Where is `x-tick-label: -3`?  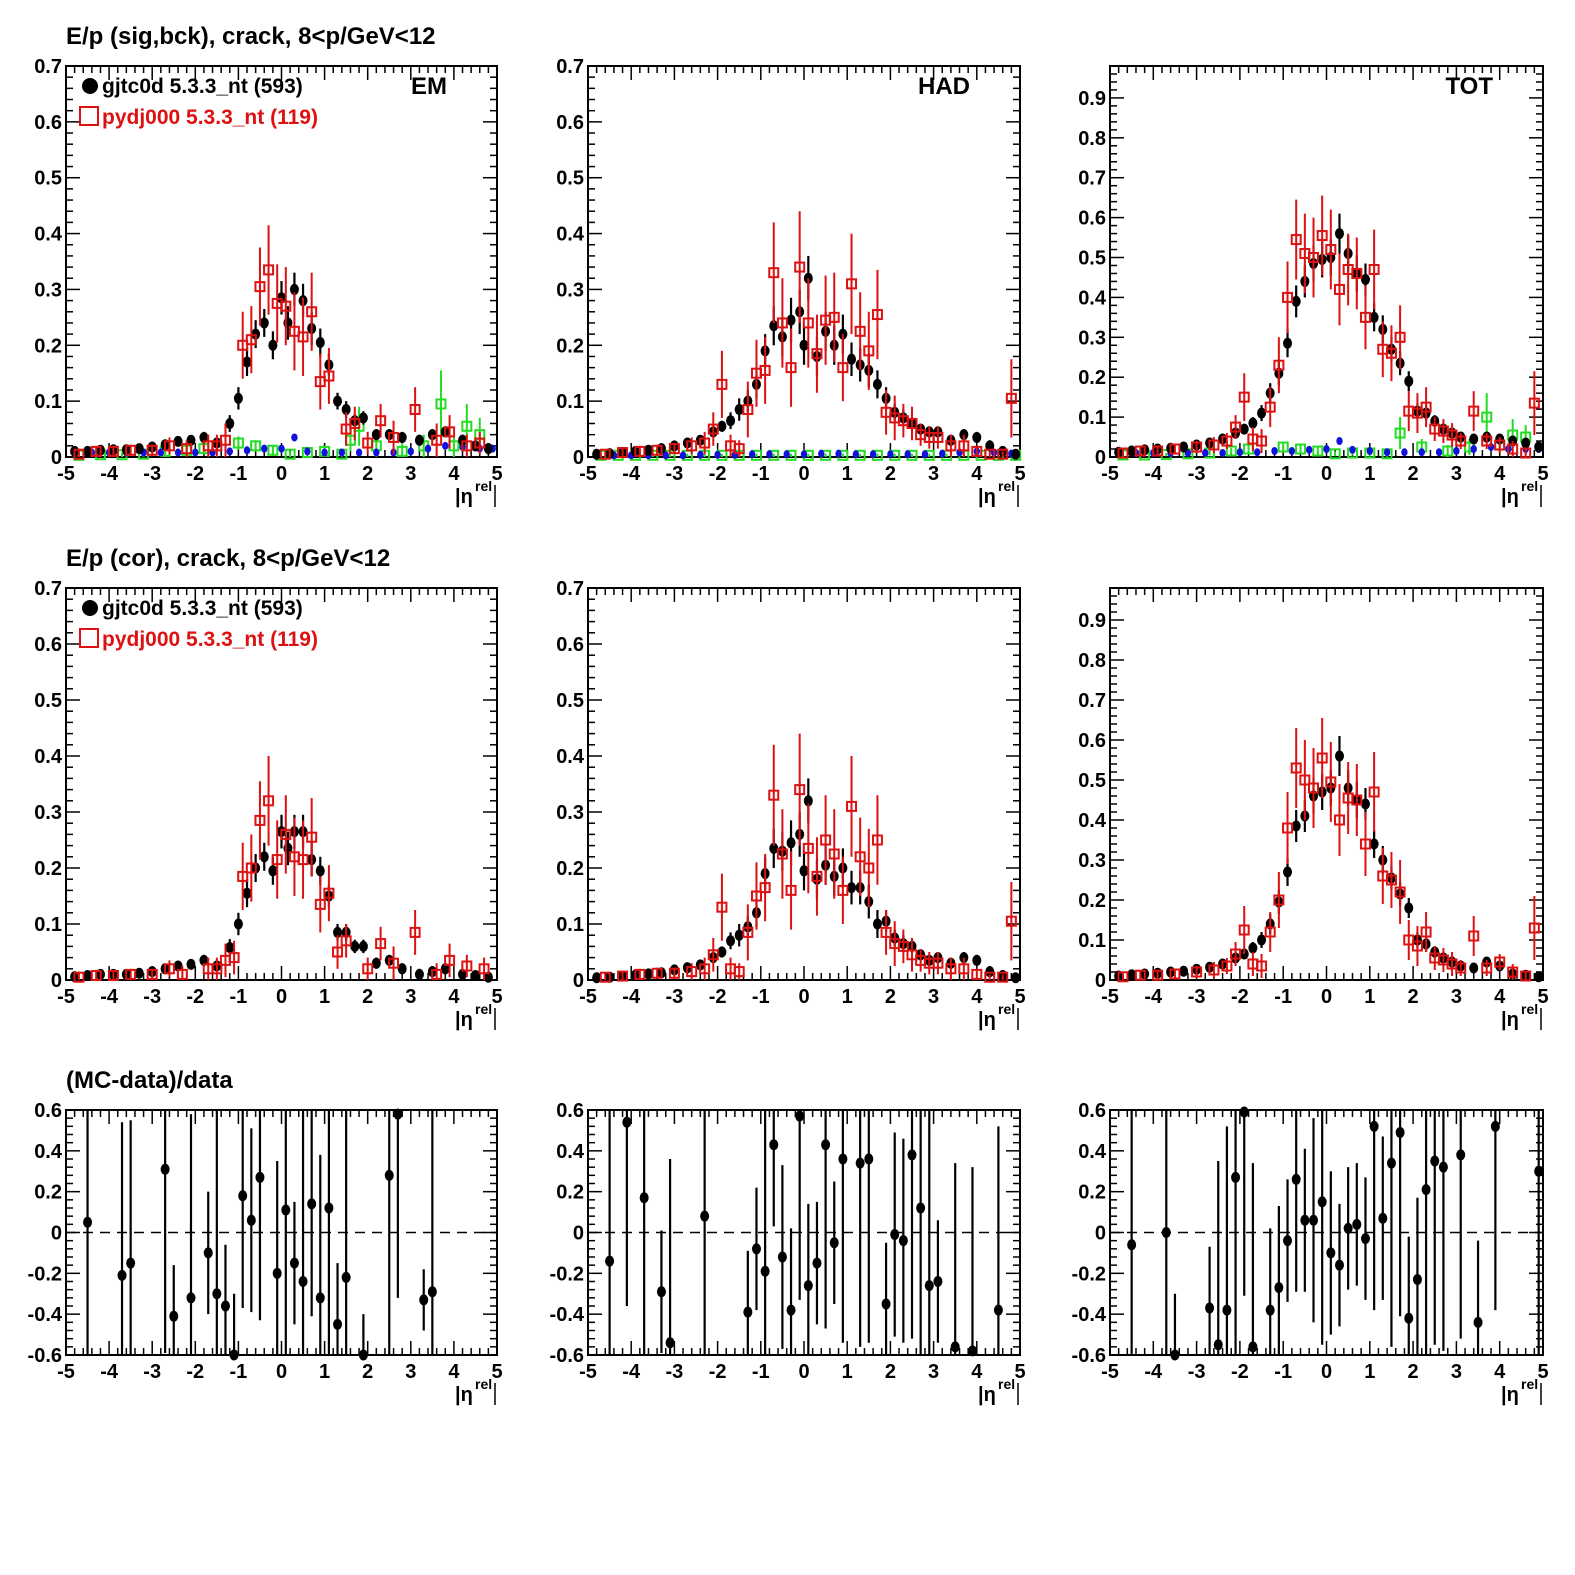
x-tick-label: -3 is located at coordinates (675, 474).